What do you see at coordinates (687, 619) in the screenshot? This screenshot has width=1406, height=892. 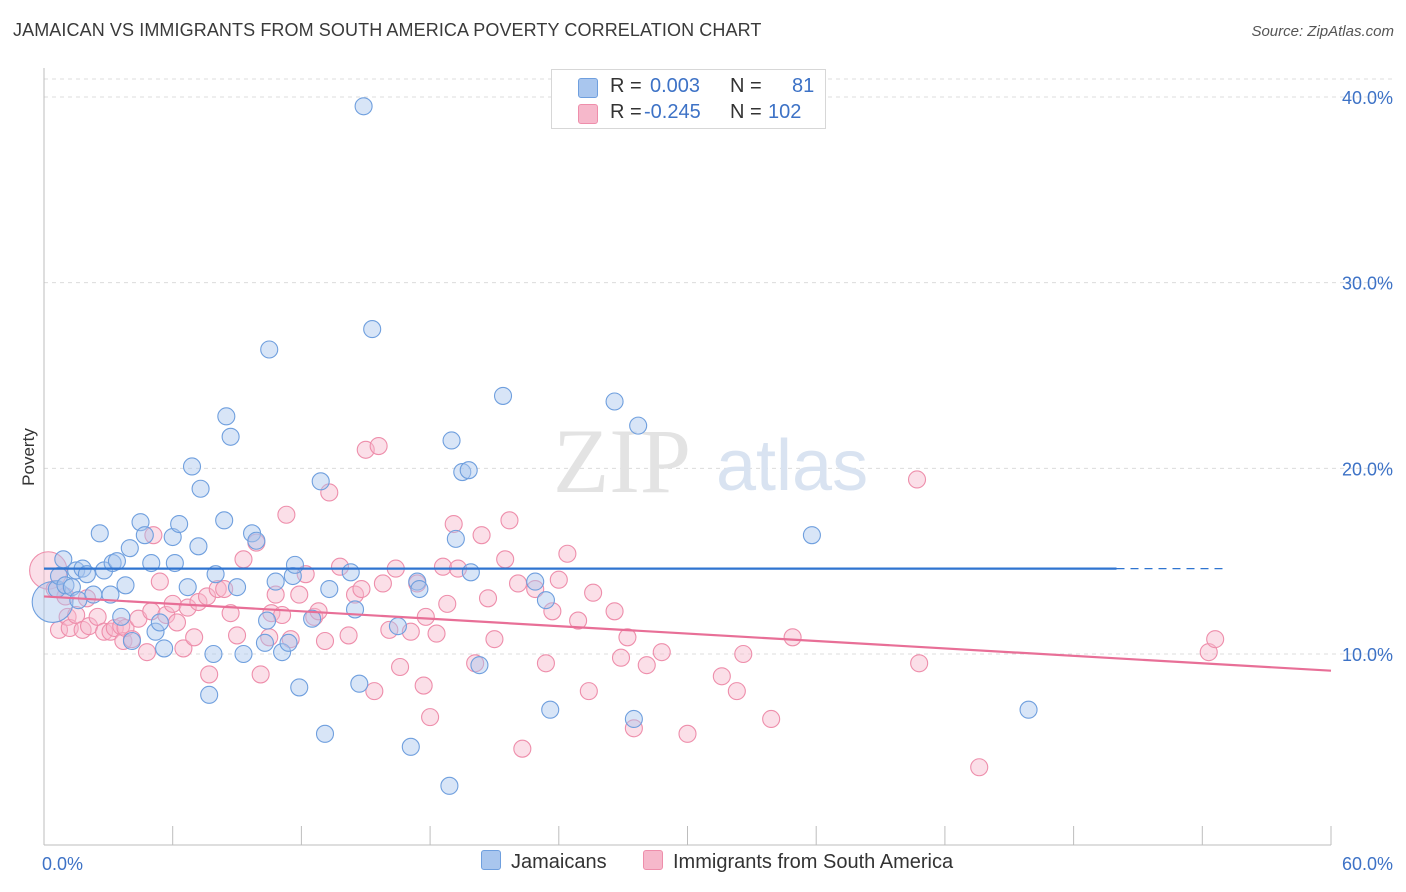 I see `regression-lines` at bounding box center [687, 619].